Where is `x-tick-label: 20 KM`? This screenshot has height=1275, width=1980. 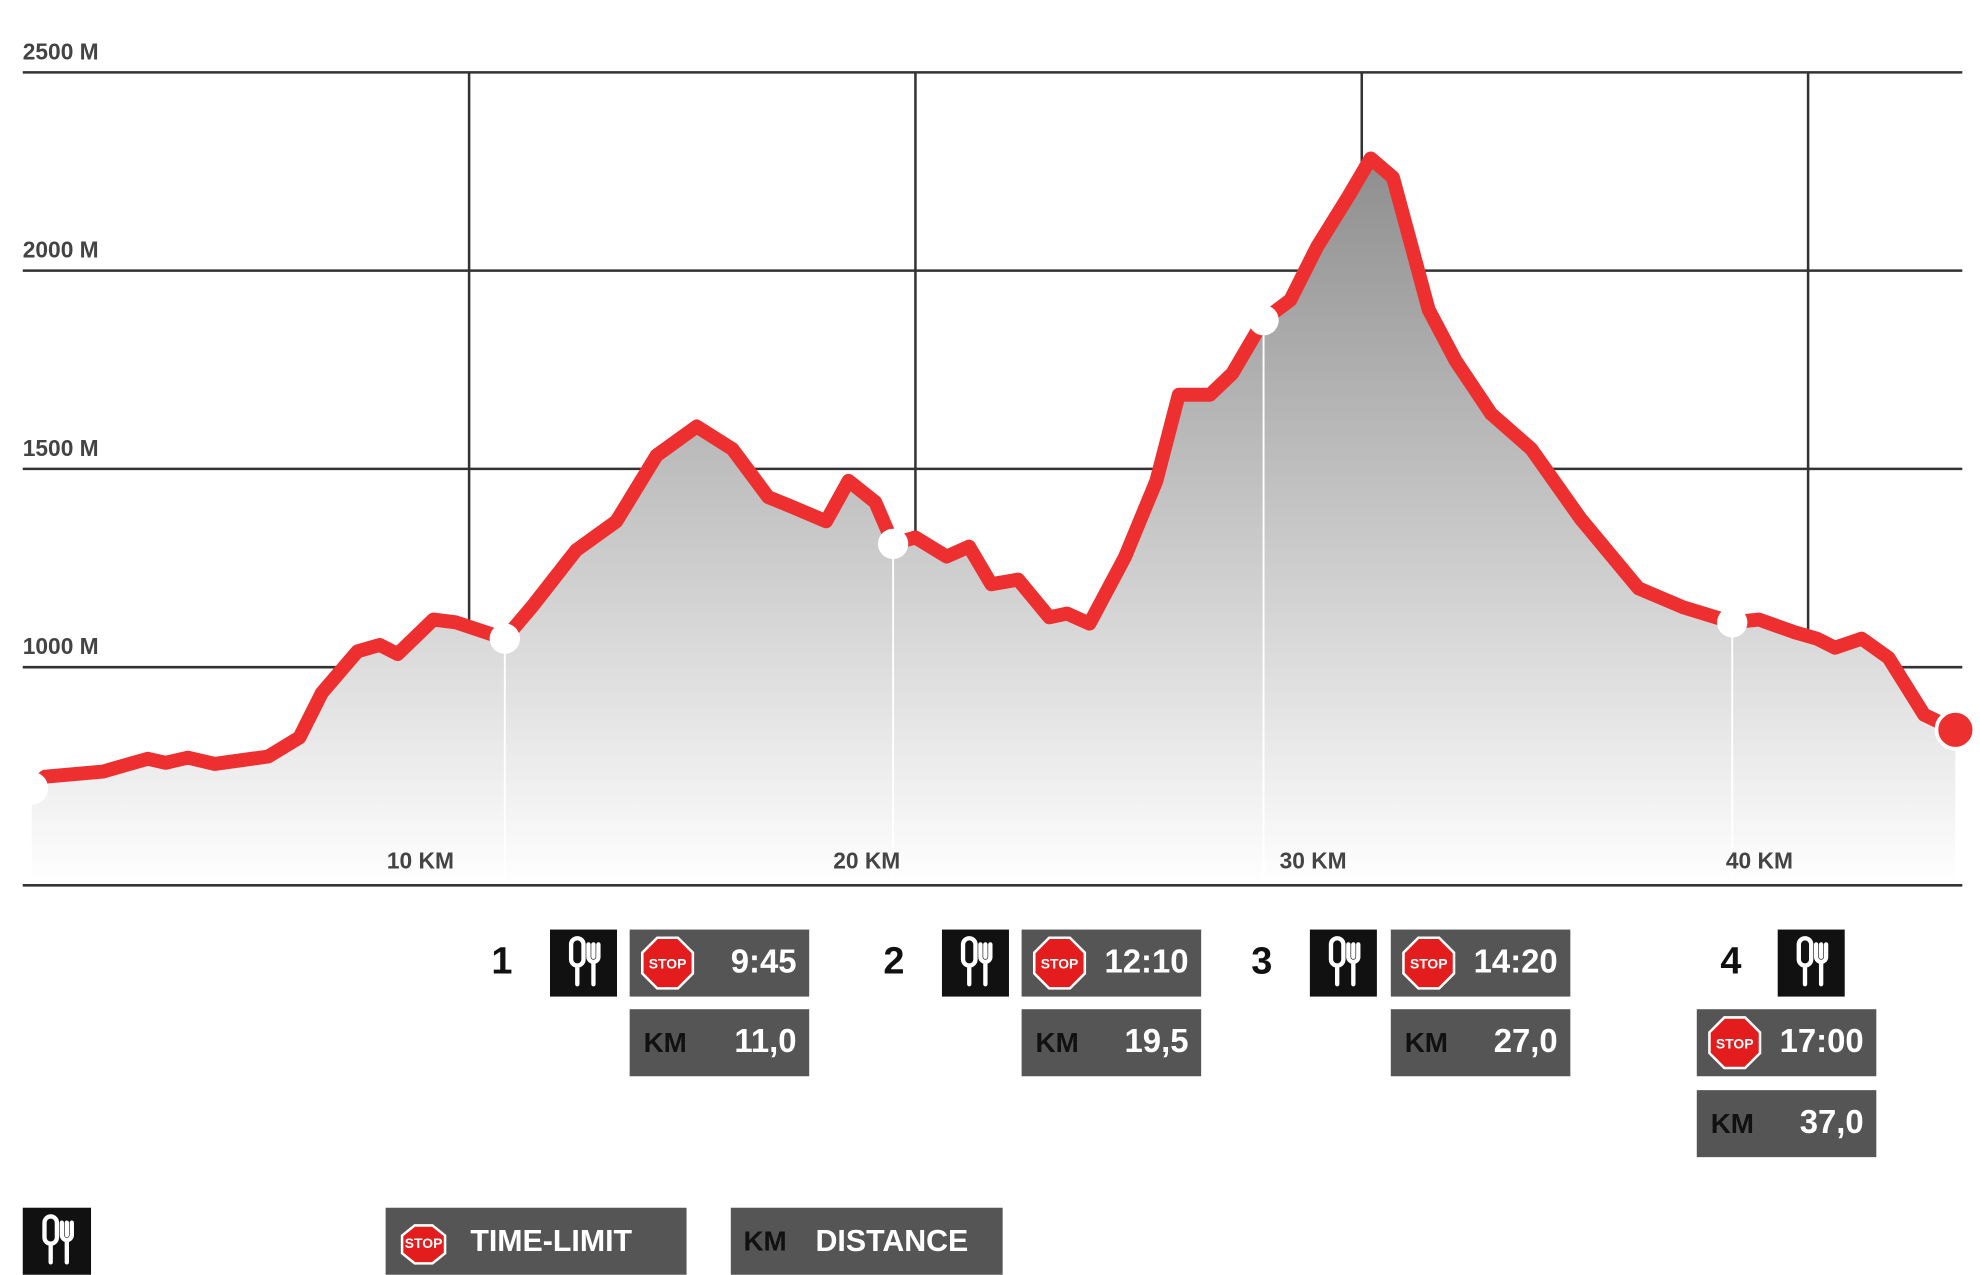
x-tick-label: 20 KM is located at coordinates (866, 861).